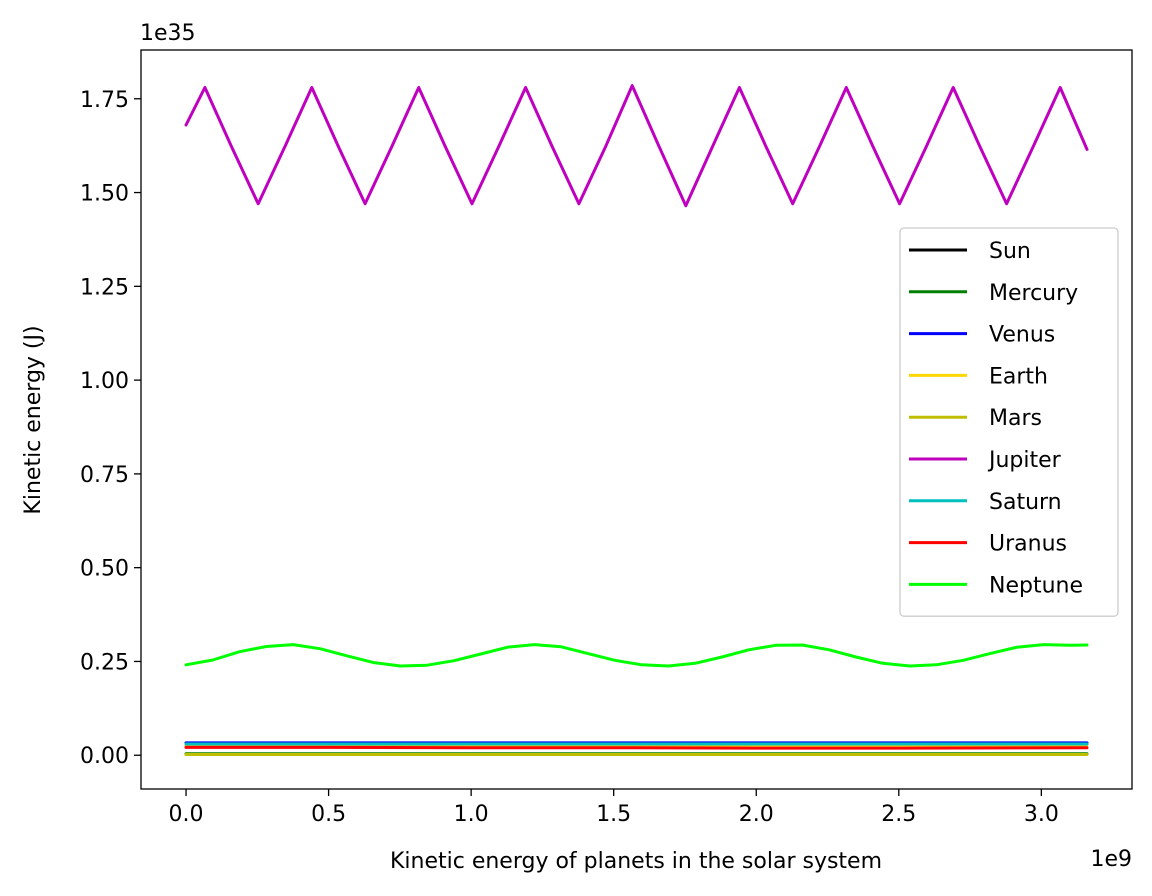 Image resolution: width=1152 pixels, height=896 pixels. What do you see at coordinates (636, 146) in the screenshot?
I see `series-line-jupiter` at bounding box center [636, 146].